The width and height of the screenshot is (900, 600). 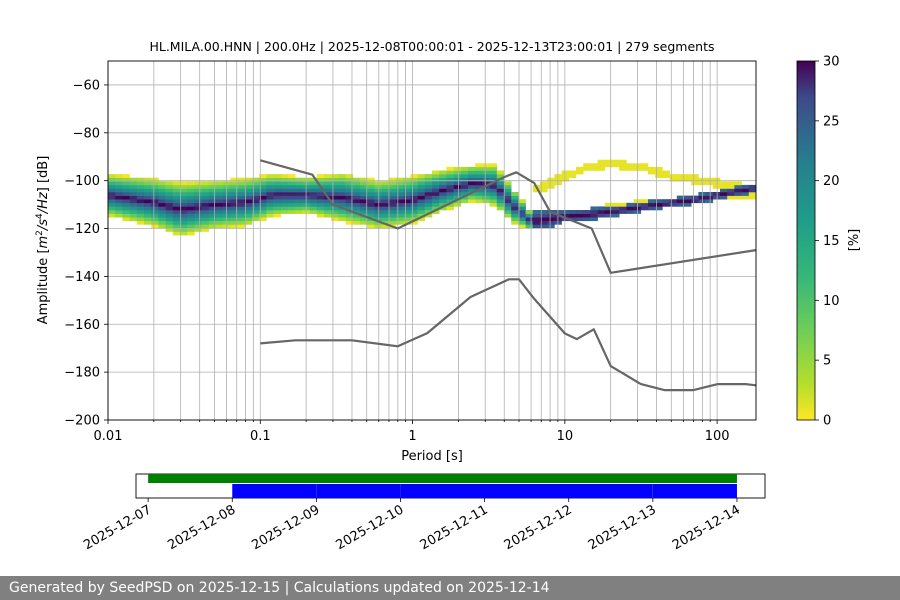 What do you see at coordinates (86, 253) in the screenshot?
I see `y-axis-ticks: −60 −80 −100 −120 −140 −160 −180 −200` at bounding box center [86, 253].